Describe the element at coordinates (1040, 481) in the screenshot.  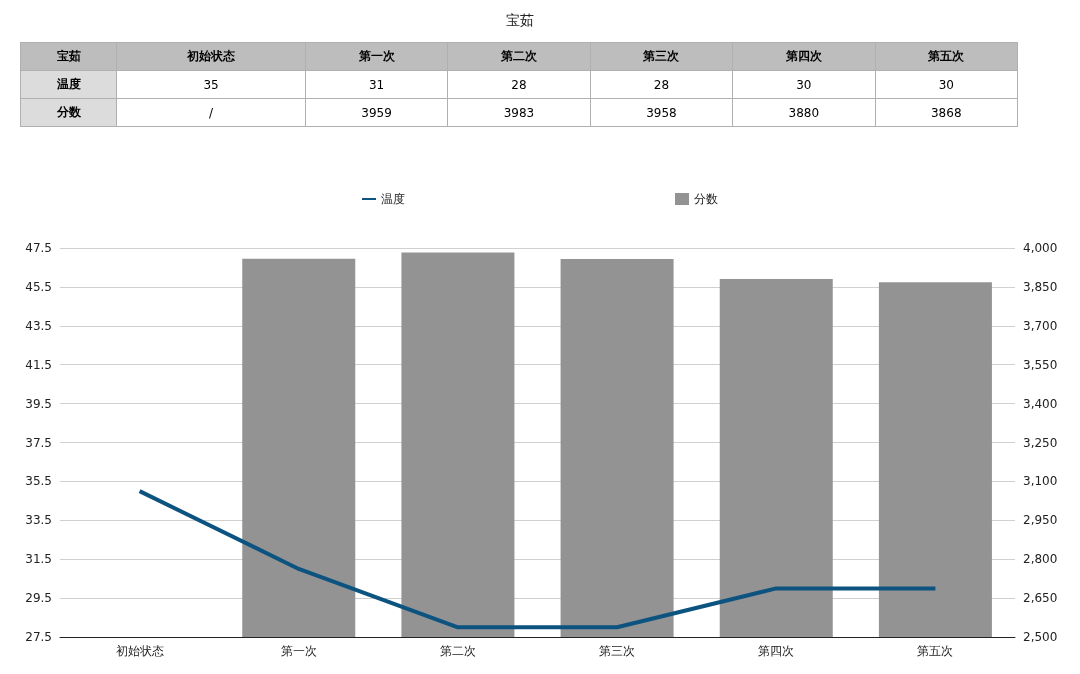
I see `y2-tick-label: 3,100` at that location.